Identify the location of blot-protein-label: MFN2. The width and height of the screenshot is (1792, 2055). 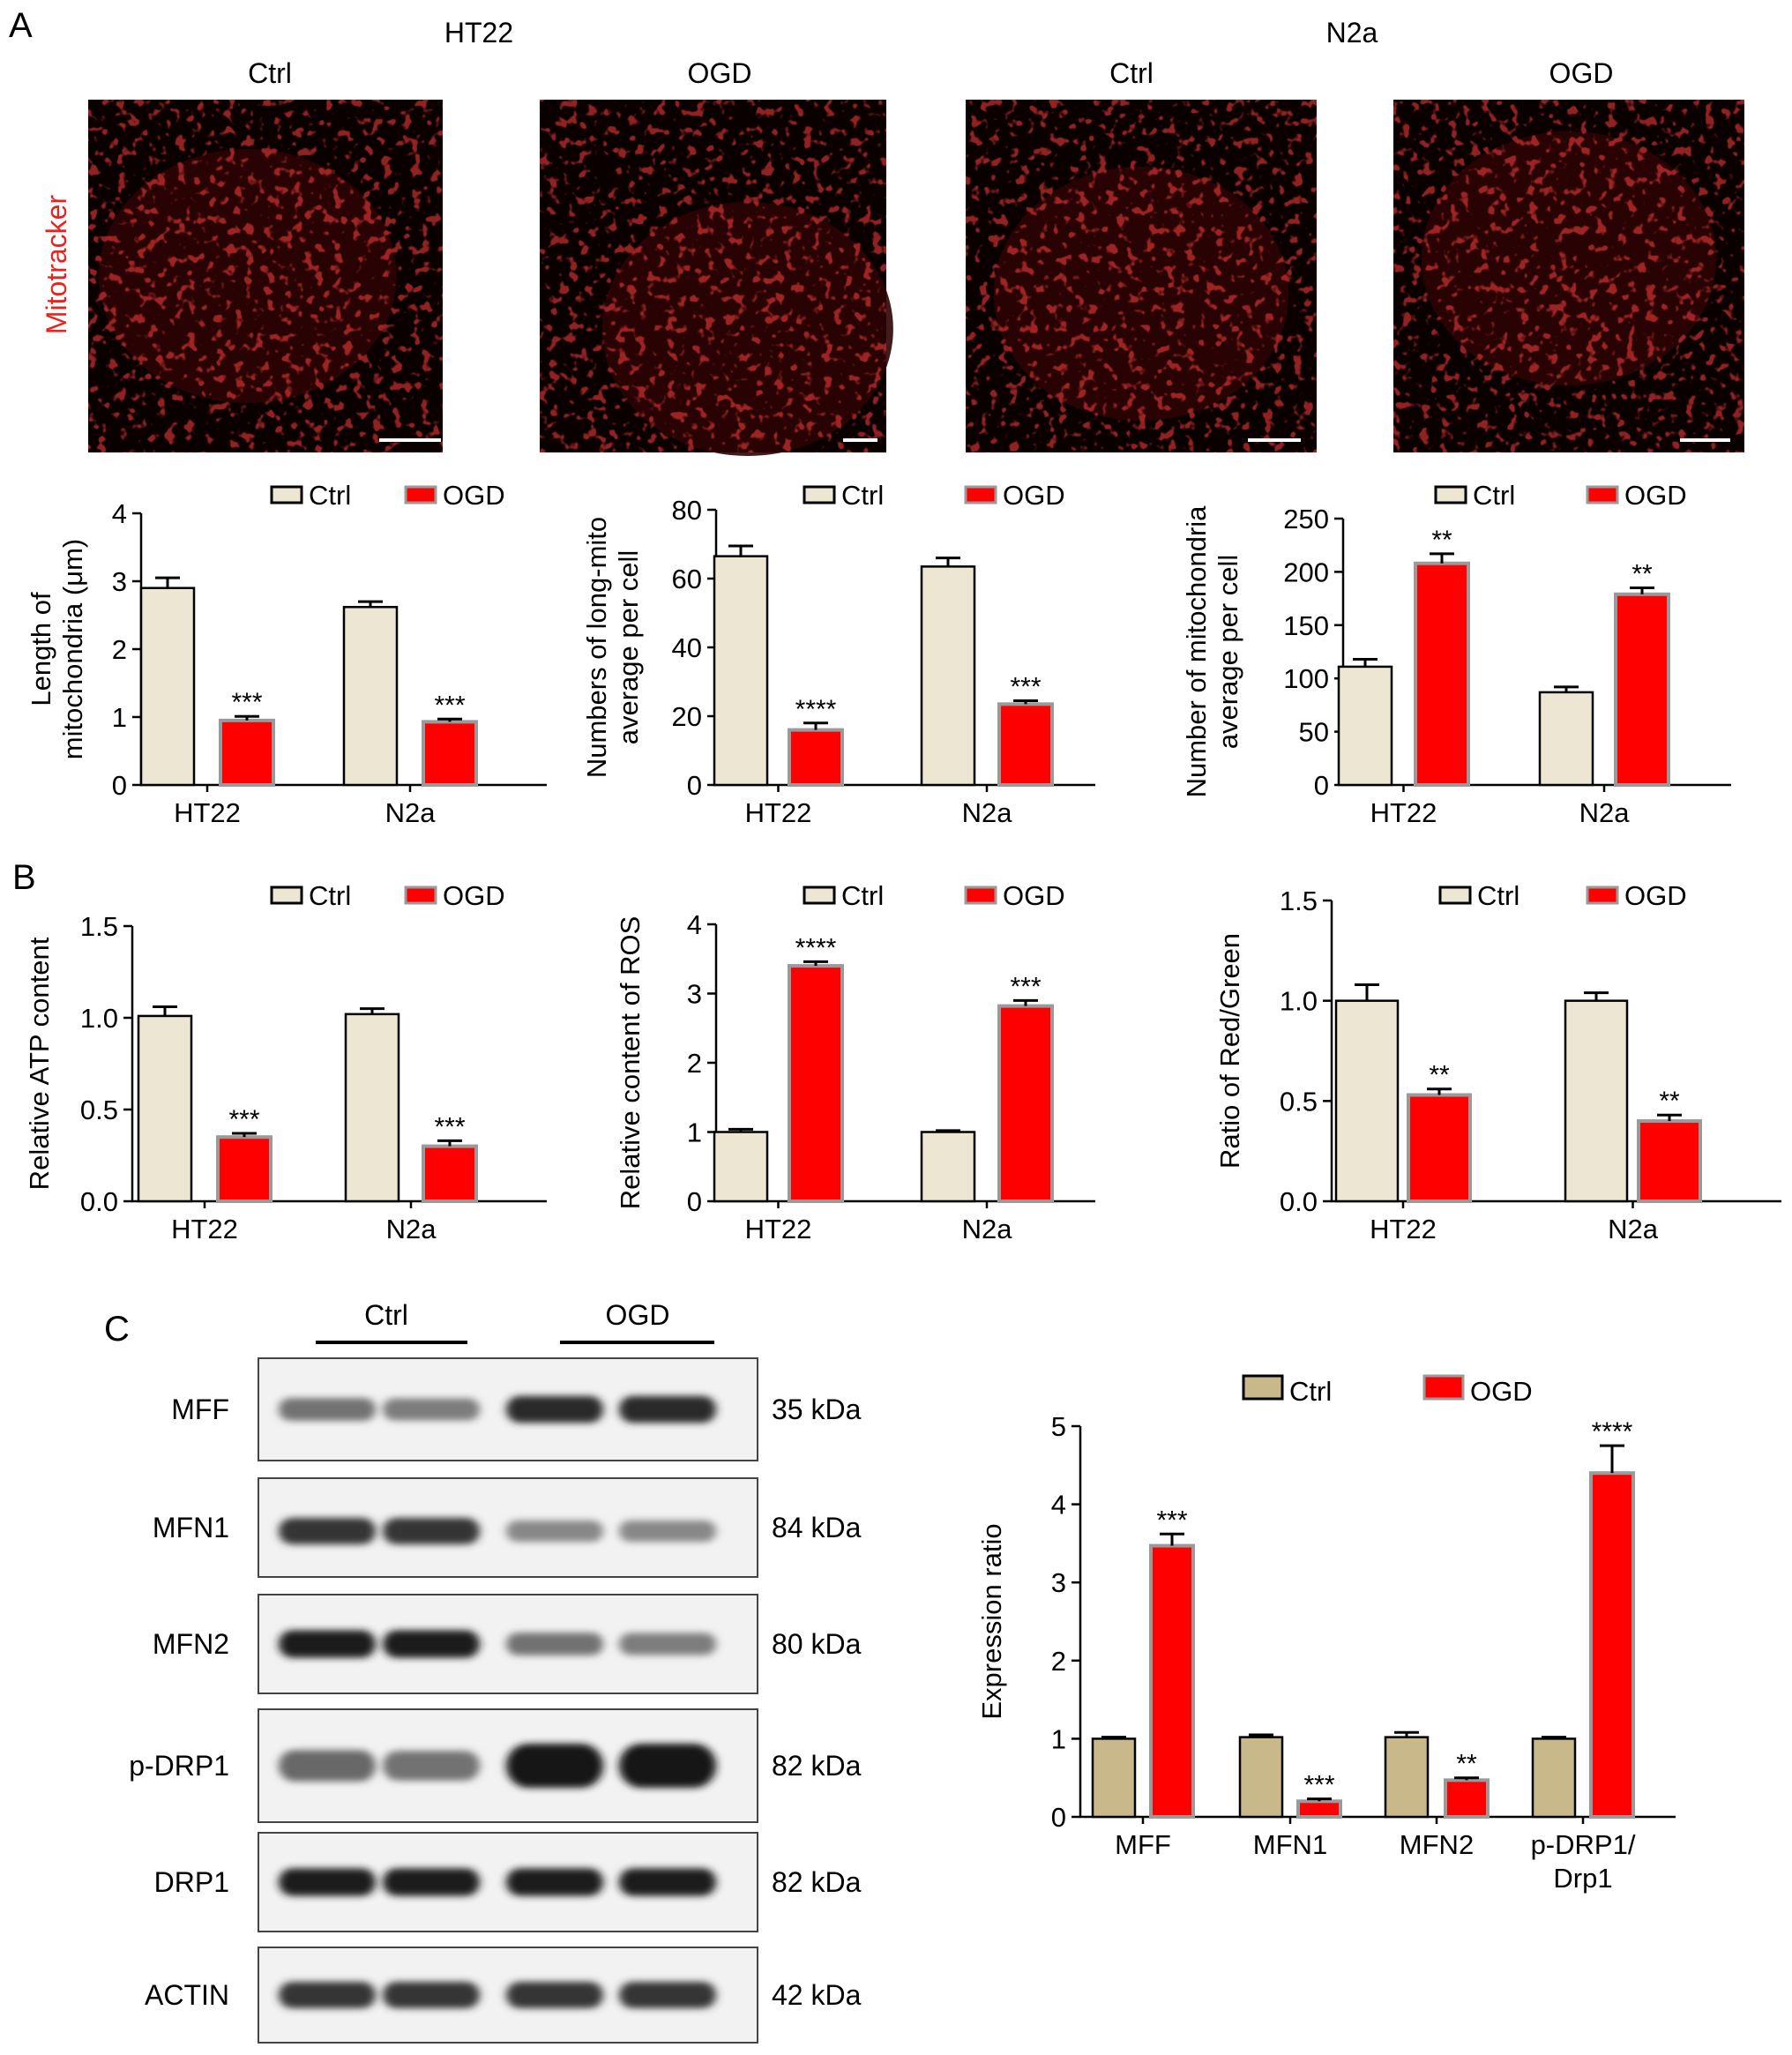
(191, 1644).